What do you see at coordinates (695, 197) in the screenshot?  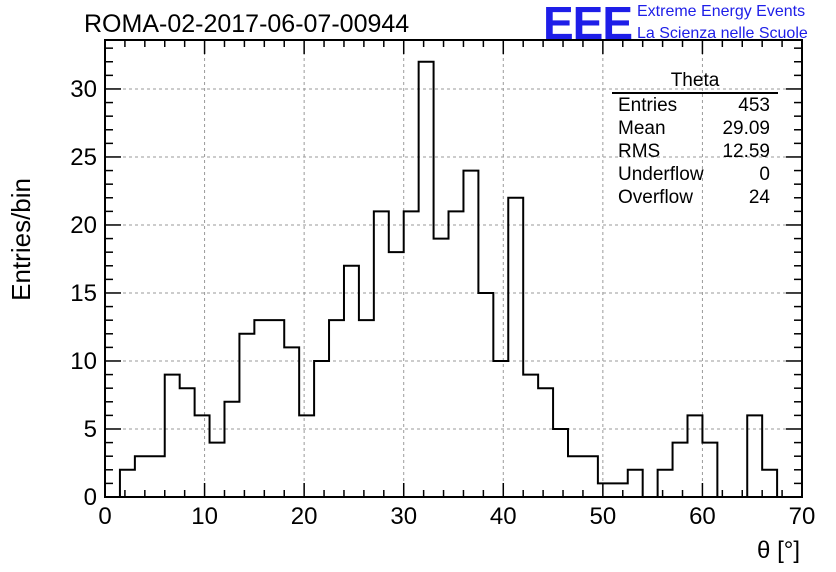 I see `stats-row-overflow: Overflow 24` at bounding box center [695, 197].